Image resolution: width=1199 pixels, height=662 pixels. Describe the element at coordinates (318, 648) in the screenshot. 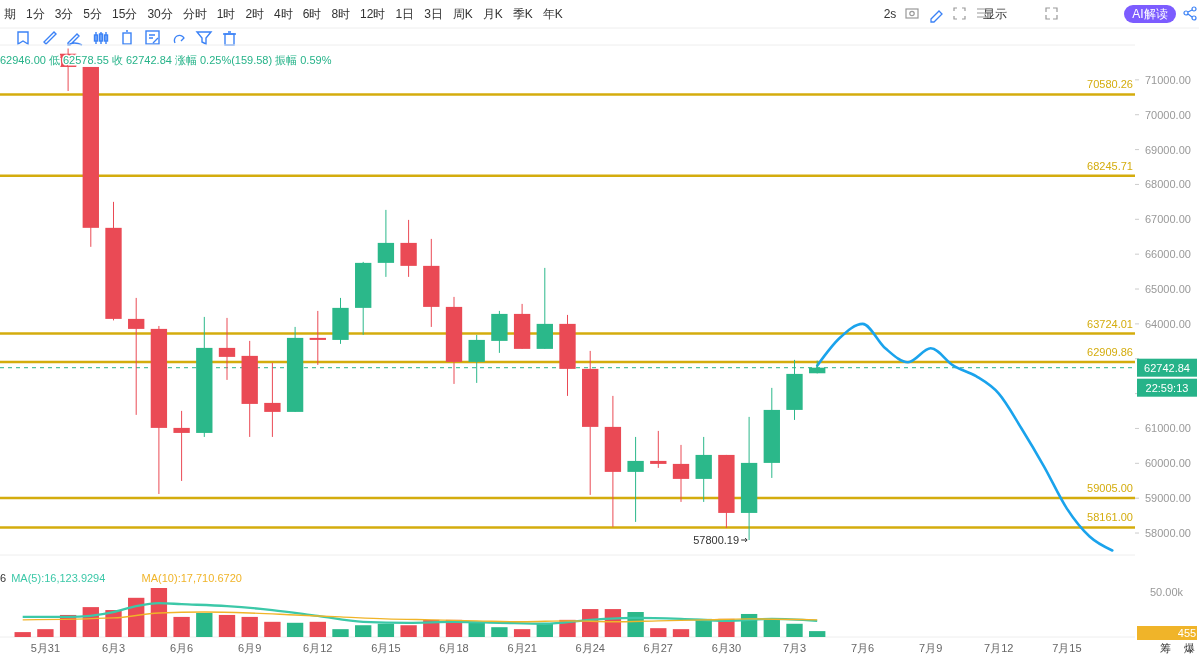

I see `x-tick-label: 6月12` at that location.